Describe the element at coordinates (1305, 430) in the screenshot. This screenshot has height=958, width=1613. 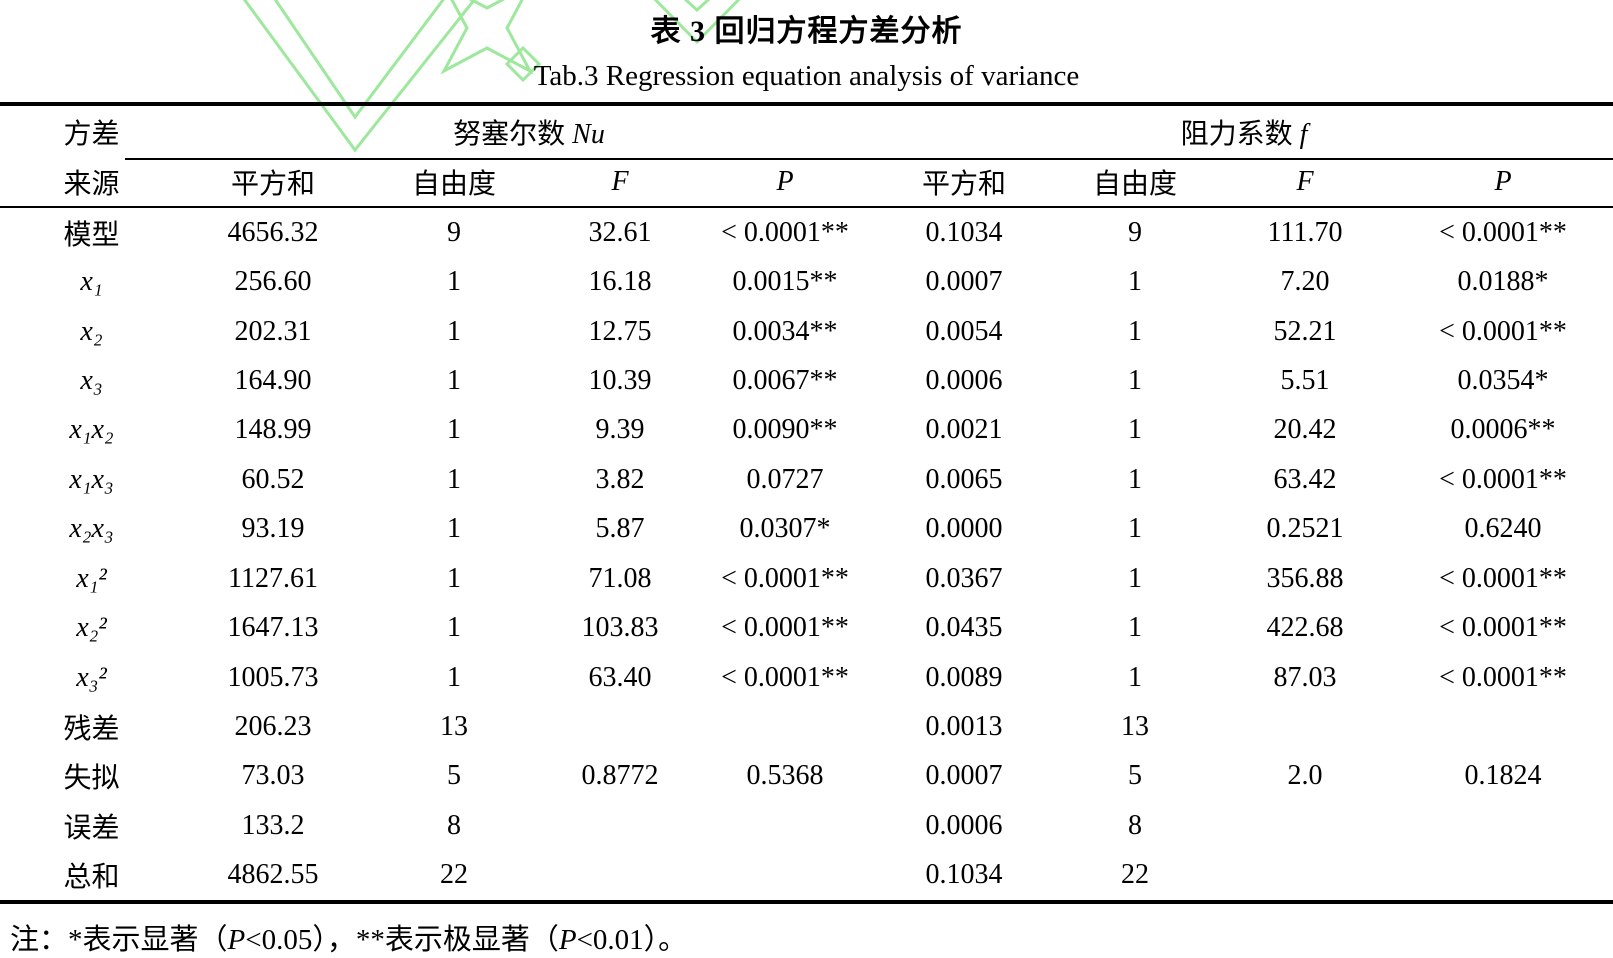
I see `cell-value: 20.42` at that location.